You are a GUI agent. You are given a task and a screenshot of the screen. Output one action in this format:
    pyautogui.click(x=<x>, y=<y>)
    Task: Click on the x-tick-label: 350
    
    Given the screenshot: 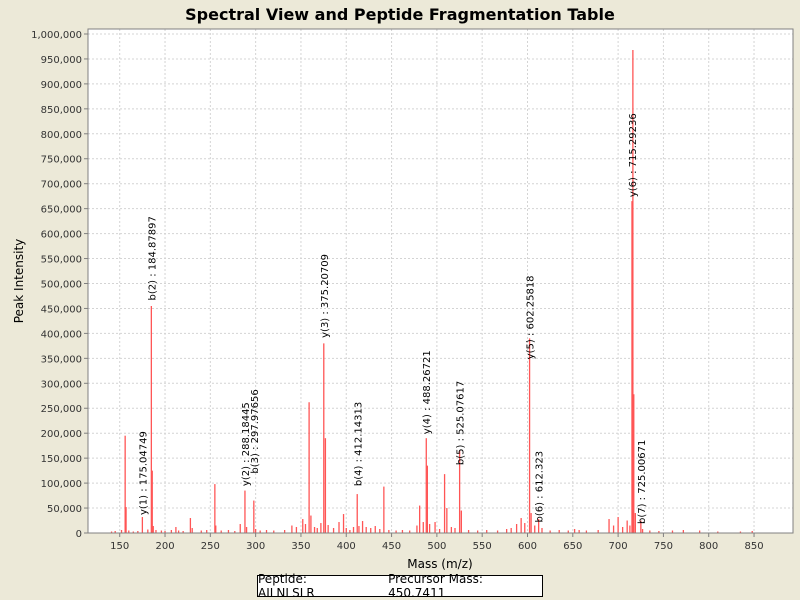 What is the action you would take?
    pyautogui.click(x=300, y=546)
    